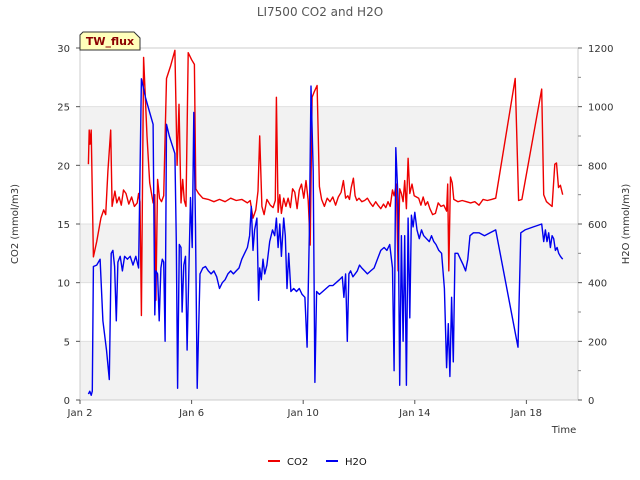  What do you see at coordinates (63, 49) in the screenshot?
I see `y-left-tick-label-6: 30` at bounding box center [63, 49].